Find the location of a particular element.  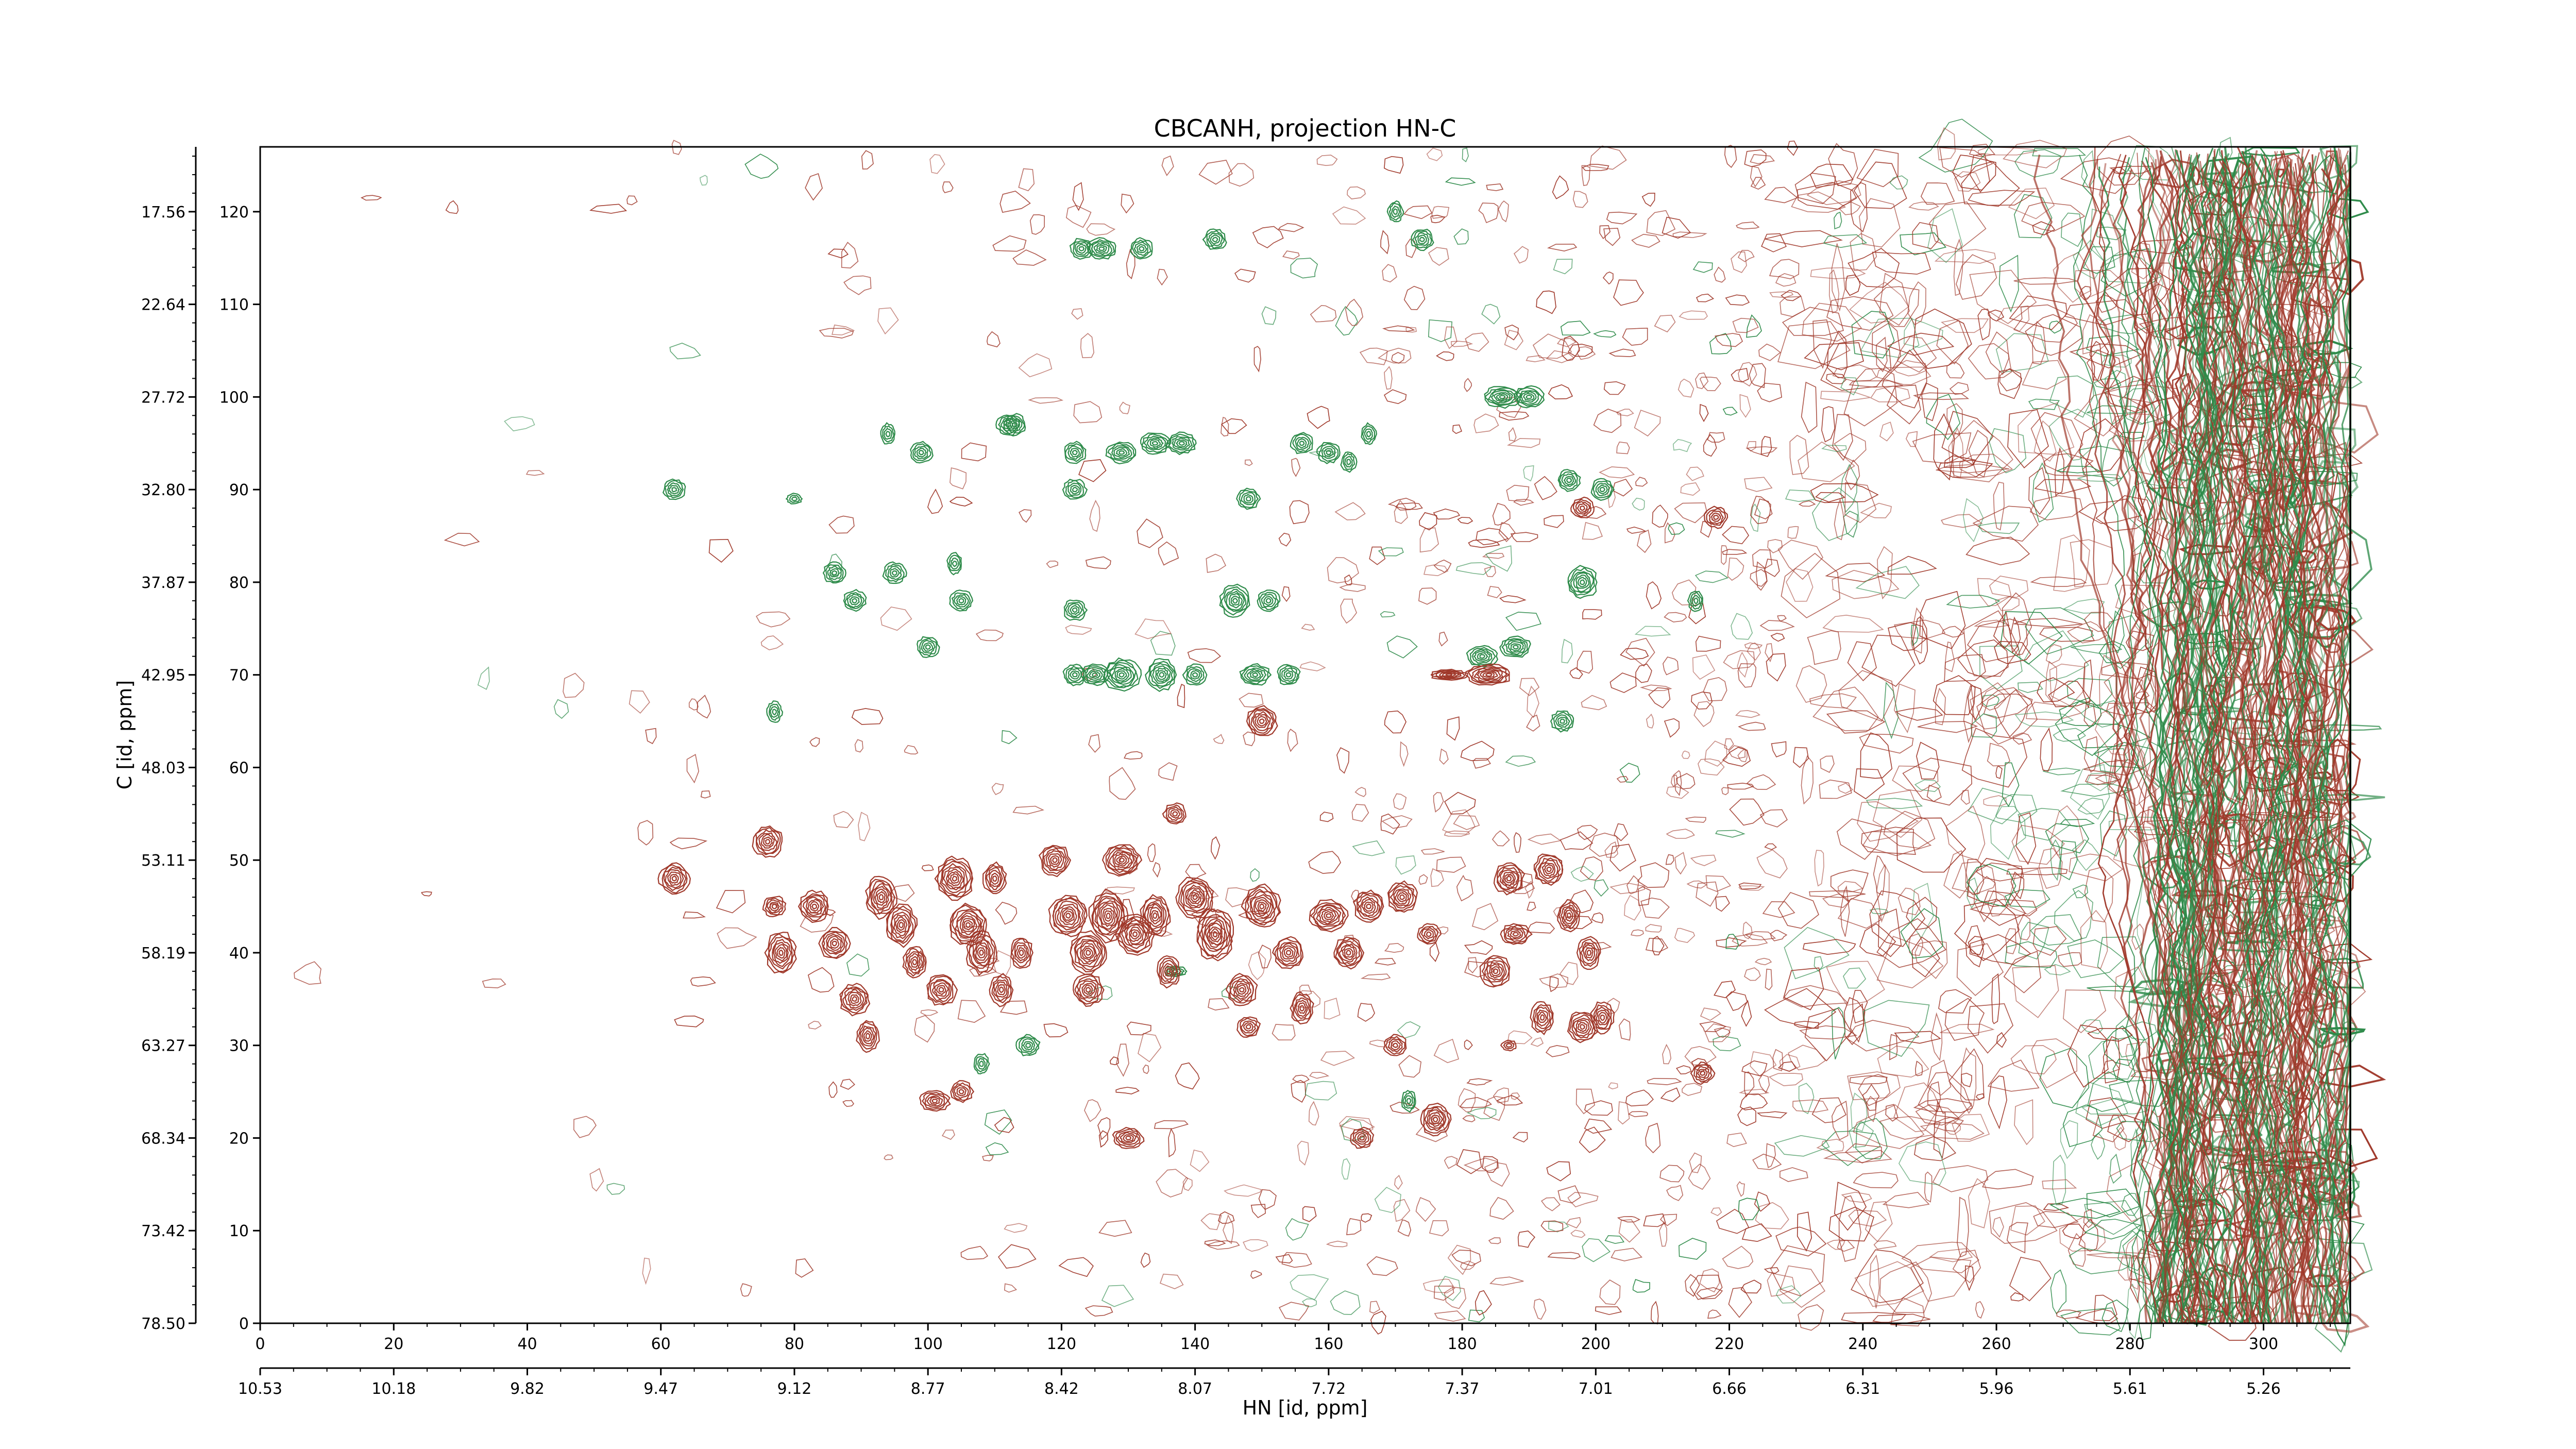

x-tick-label: 200 is located at coordinates (1596, 1344).